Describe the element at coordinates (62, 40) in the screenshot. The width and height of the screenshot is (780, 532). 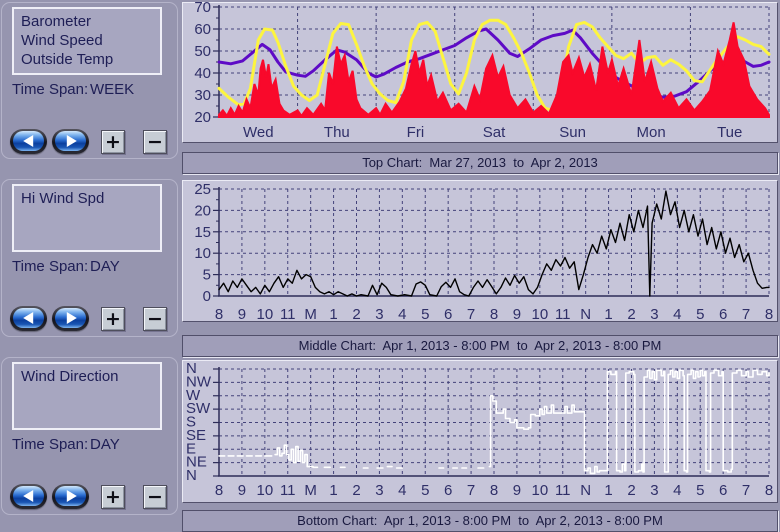
I see `list-item-wind-speed: Wind Speed` at that location.